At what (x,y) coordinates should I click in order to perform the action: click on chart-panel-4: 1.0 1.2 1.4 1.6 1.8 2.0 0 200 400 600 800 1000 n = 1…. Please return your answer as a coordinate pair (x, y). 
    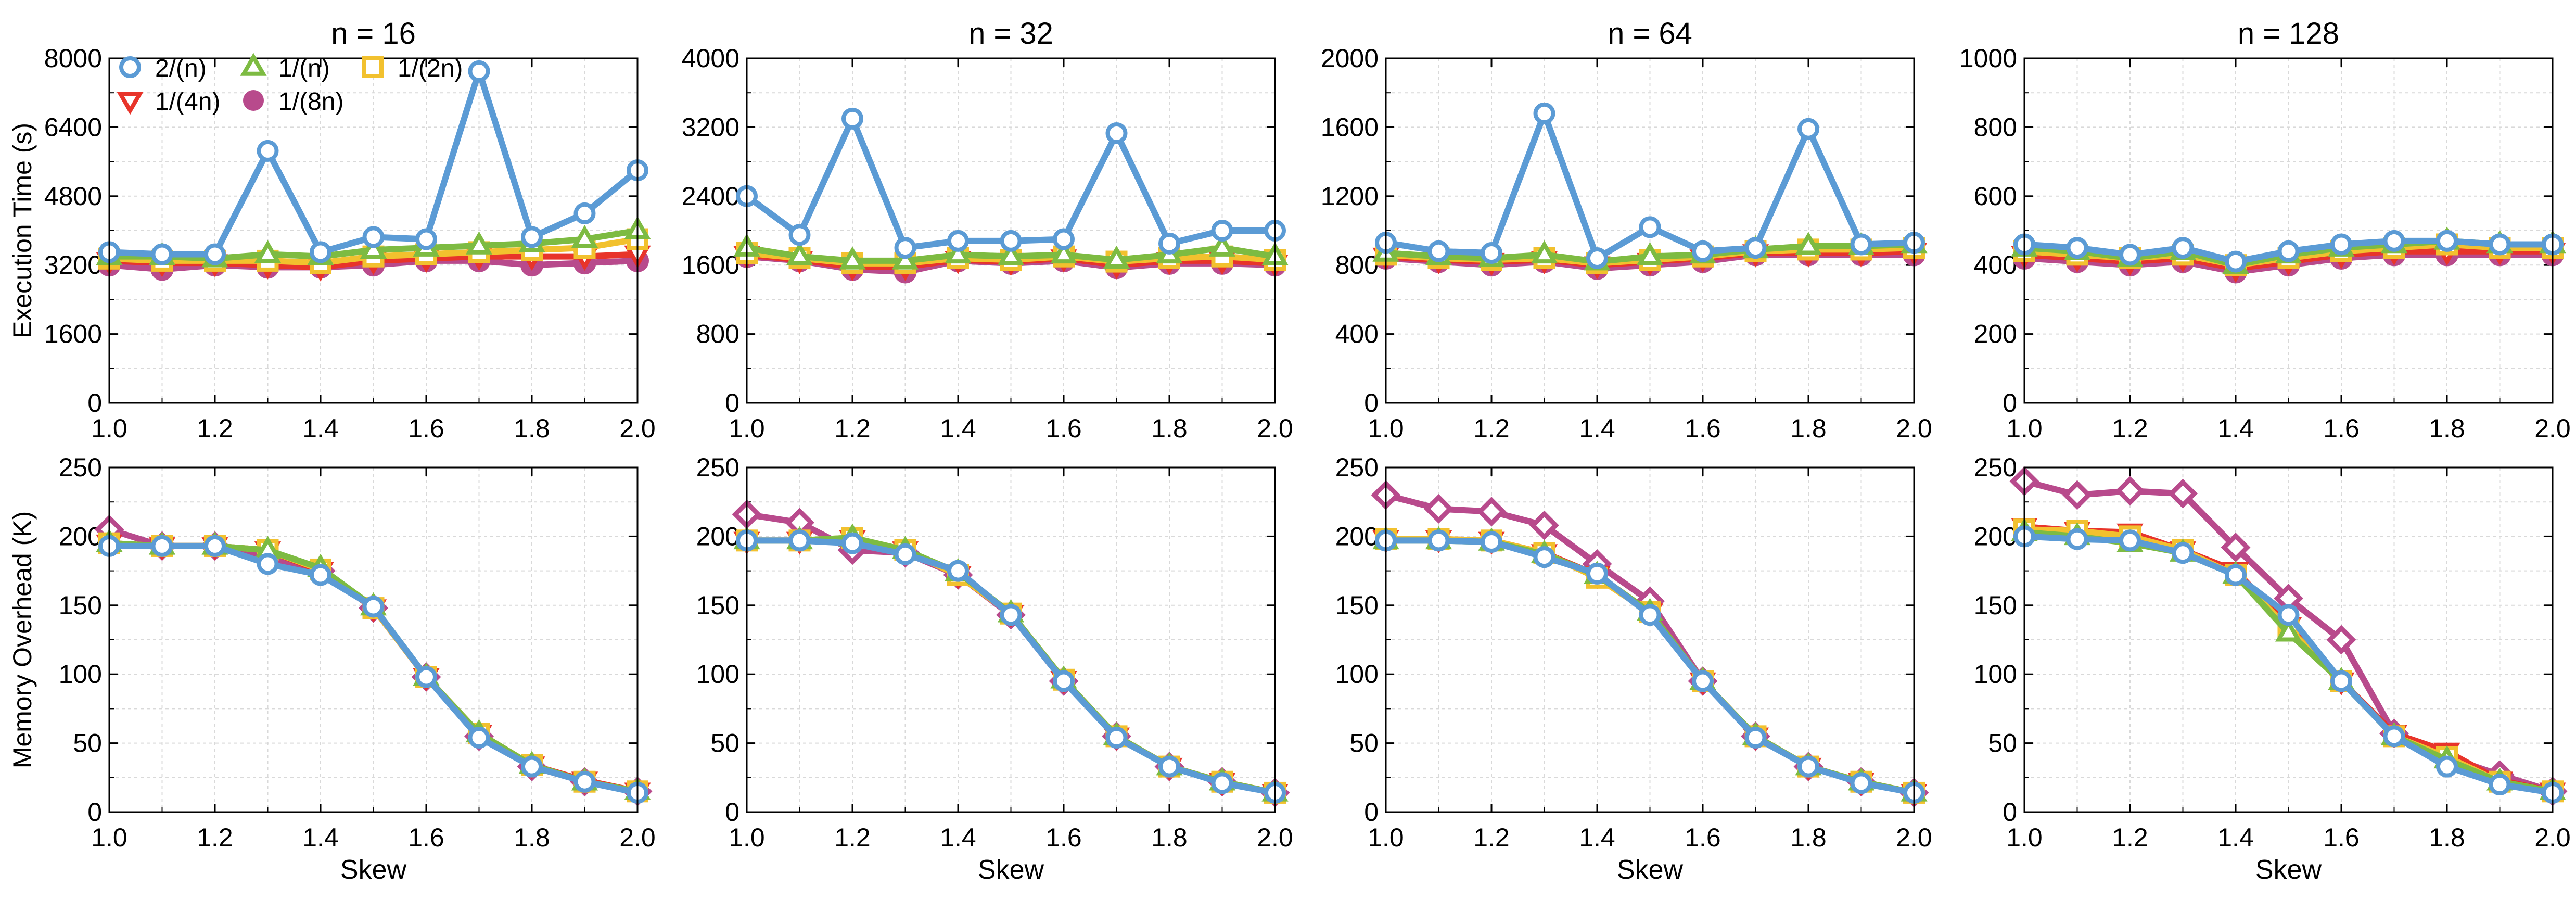
    Looking at the image, I should click on (2265, 230).